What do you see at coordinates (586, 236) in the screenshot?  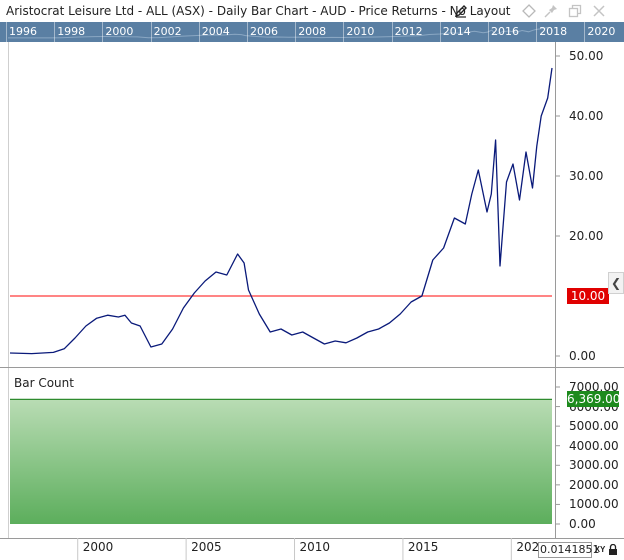 I see `price-y-tick-label: 20.00` at bounding box center [586, 236].